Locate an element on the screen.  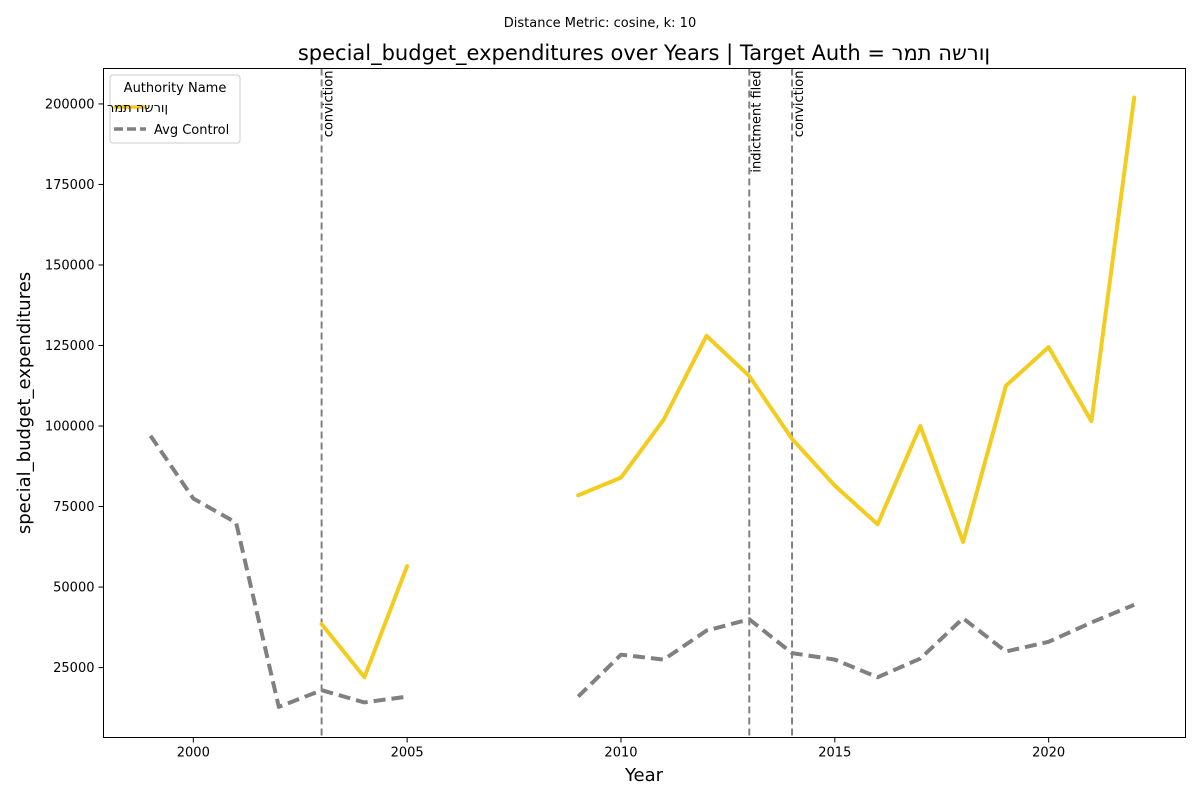
y-tick-label: 150000 is located at coordinates (70, 265).